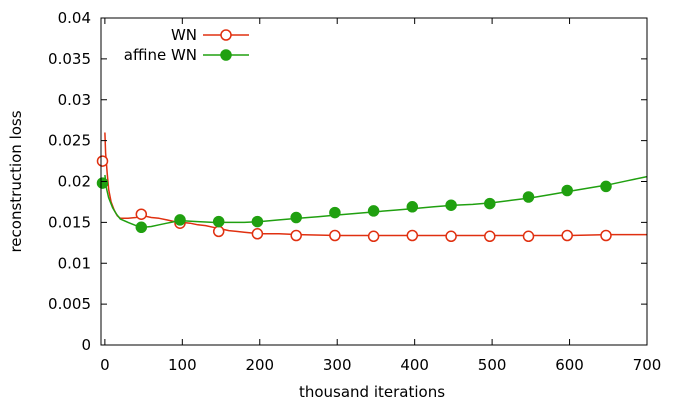  Describe the element at coordinates (492, 365) in the screenshot. I see `x-tick-label: 500` at that location.